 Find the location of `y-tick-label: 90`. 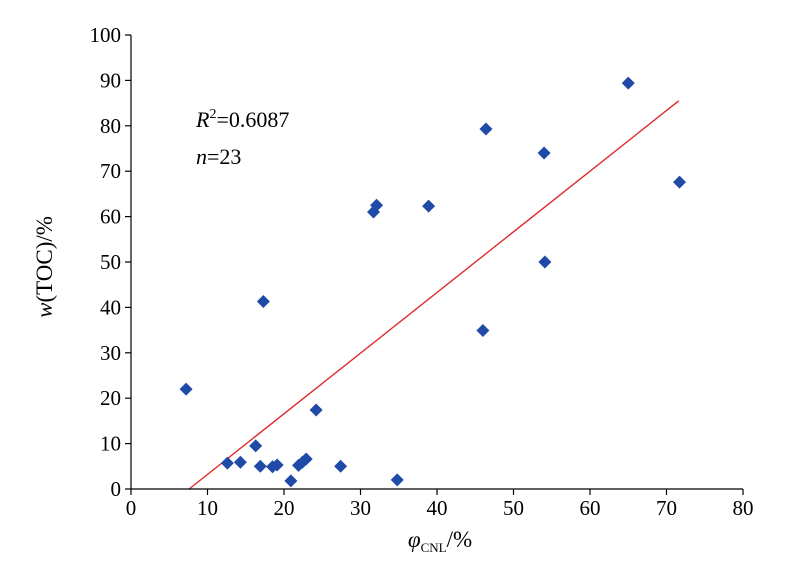

y-tick-label: 90 is located at coordinates (110, 80).